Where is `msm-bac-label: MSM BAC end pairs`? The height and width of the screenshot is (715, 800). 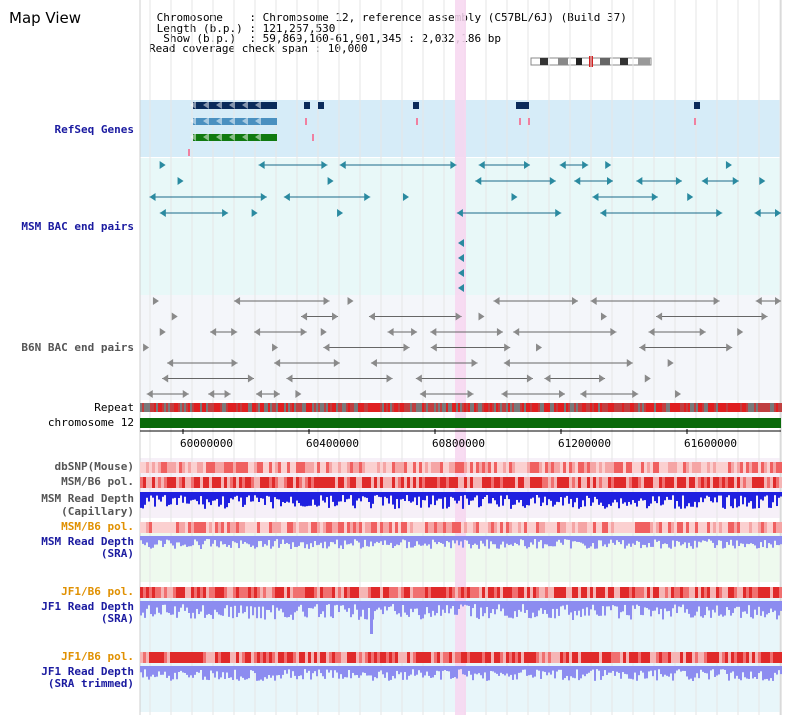 msm-bac-label: MSM BAC end pairs is located at coordinates (77, 226).